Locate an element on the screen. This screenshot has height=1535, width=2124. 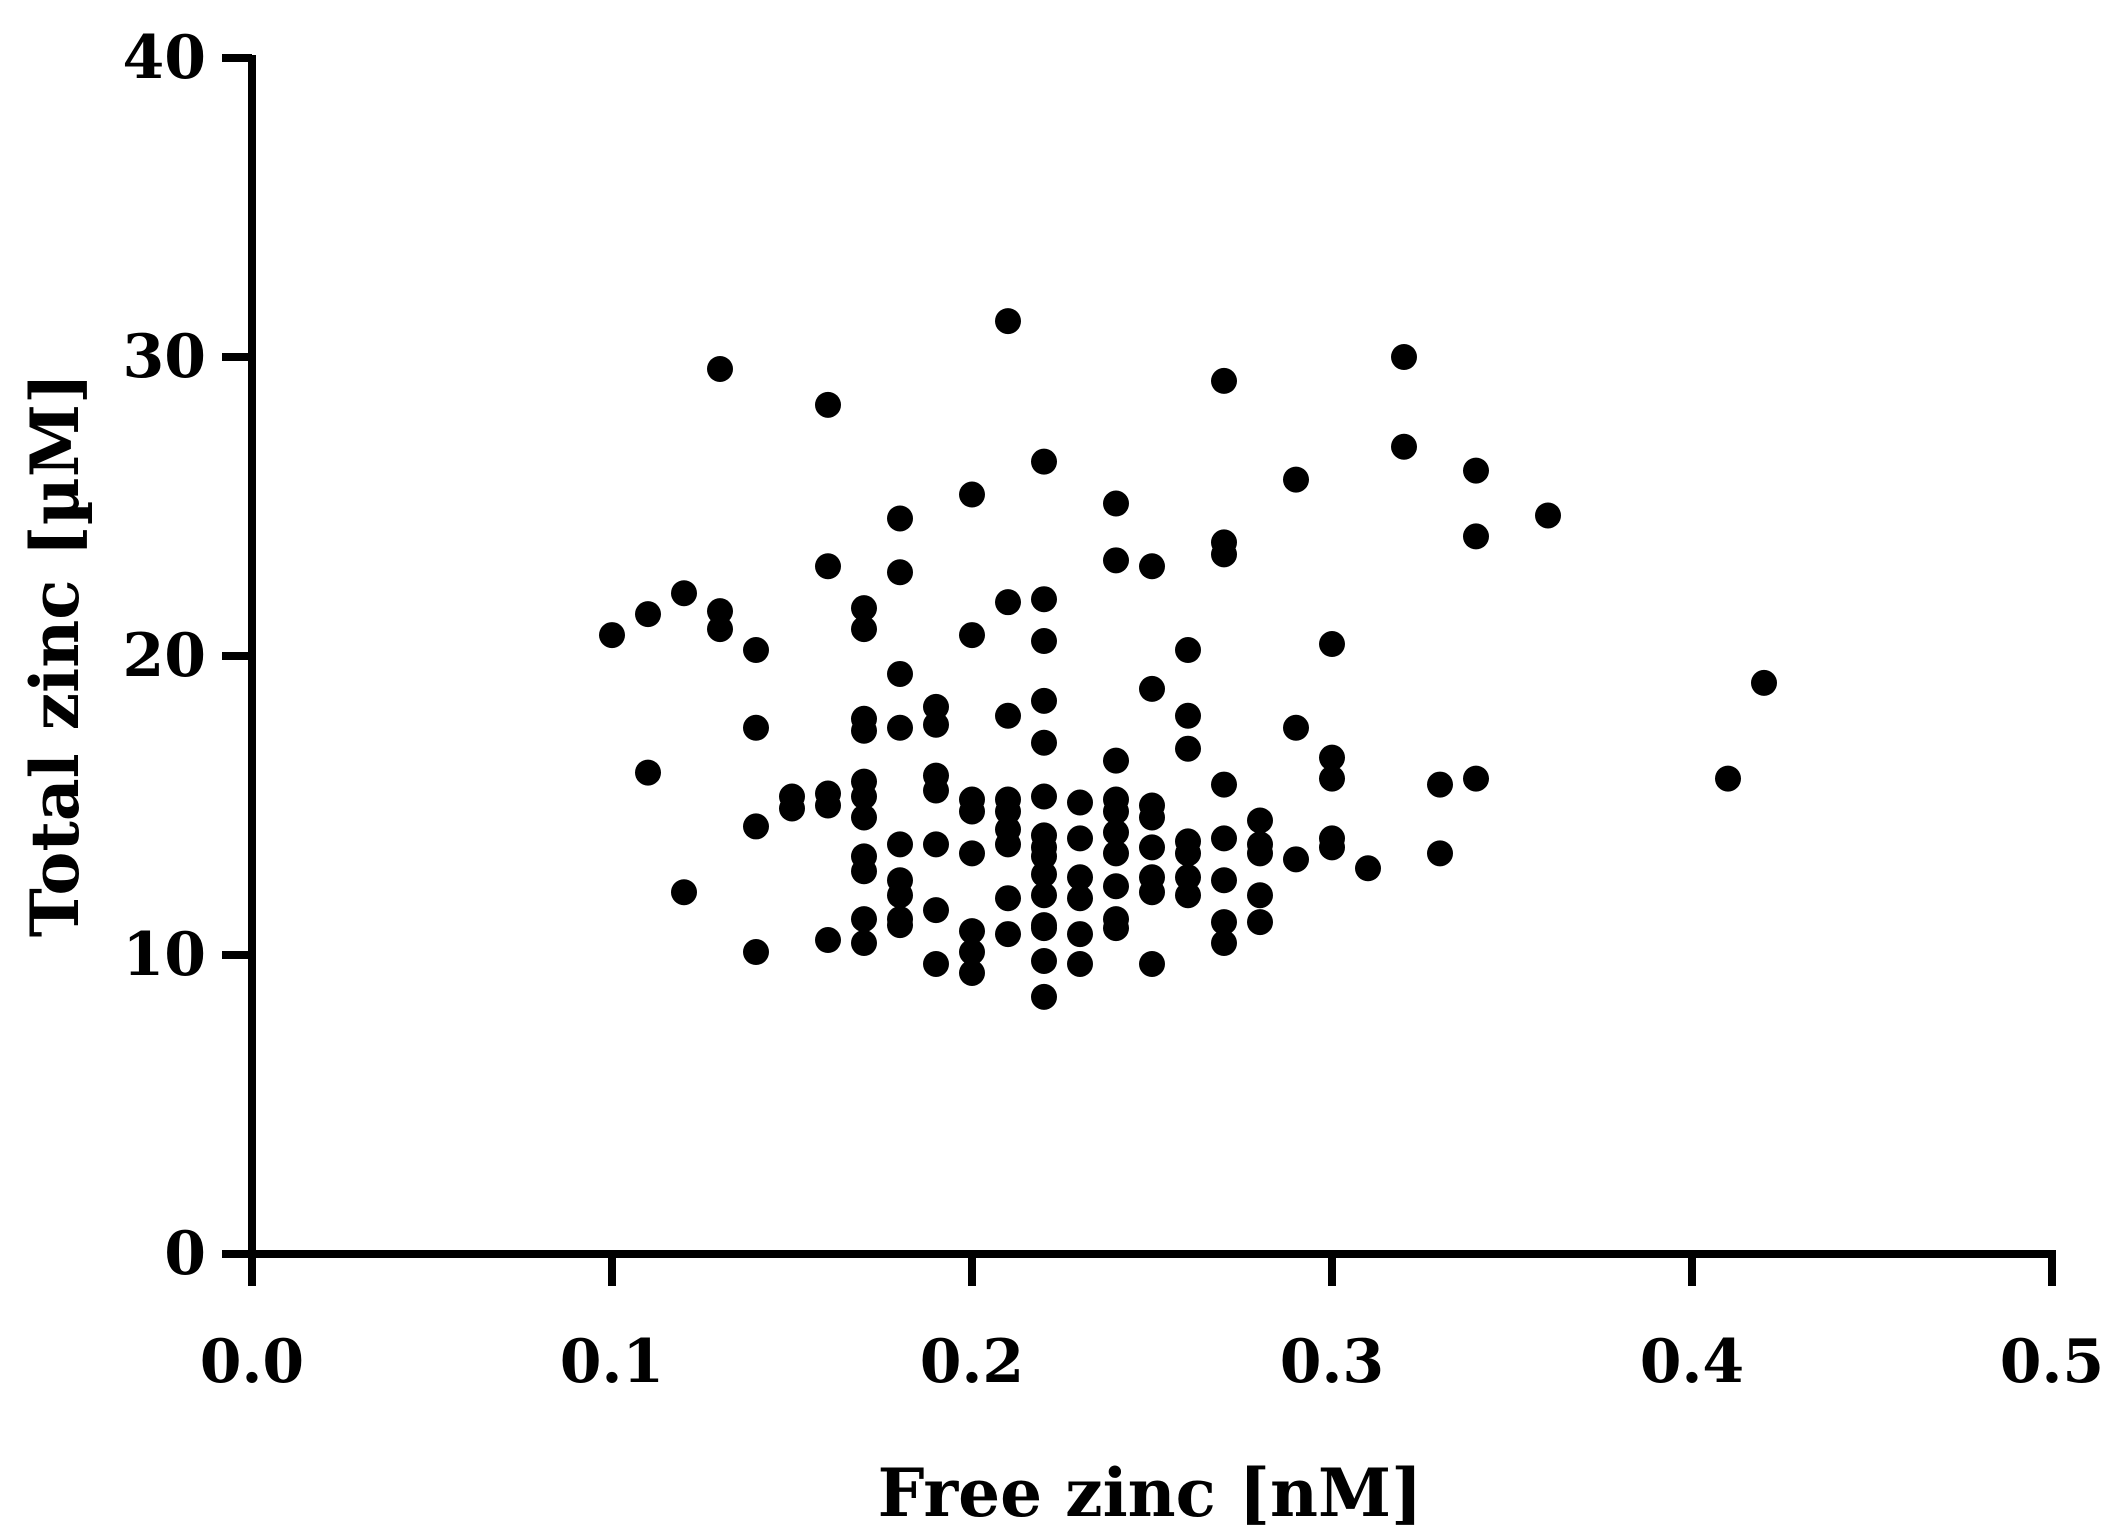
x-tick-label: 0.4 is located at coordinates (1692, 1362).